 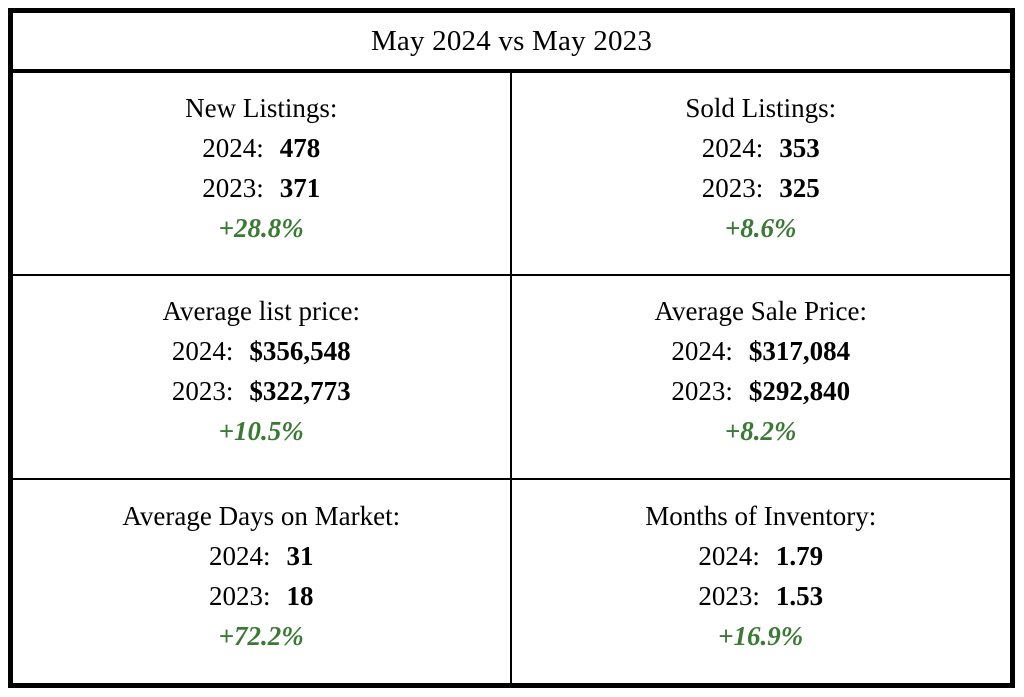 I want to click on metric-label: Average list price:, so click(x=261, y=311).